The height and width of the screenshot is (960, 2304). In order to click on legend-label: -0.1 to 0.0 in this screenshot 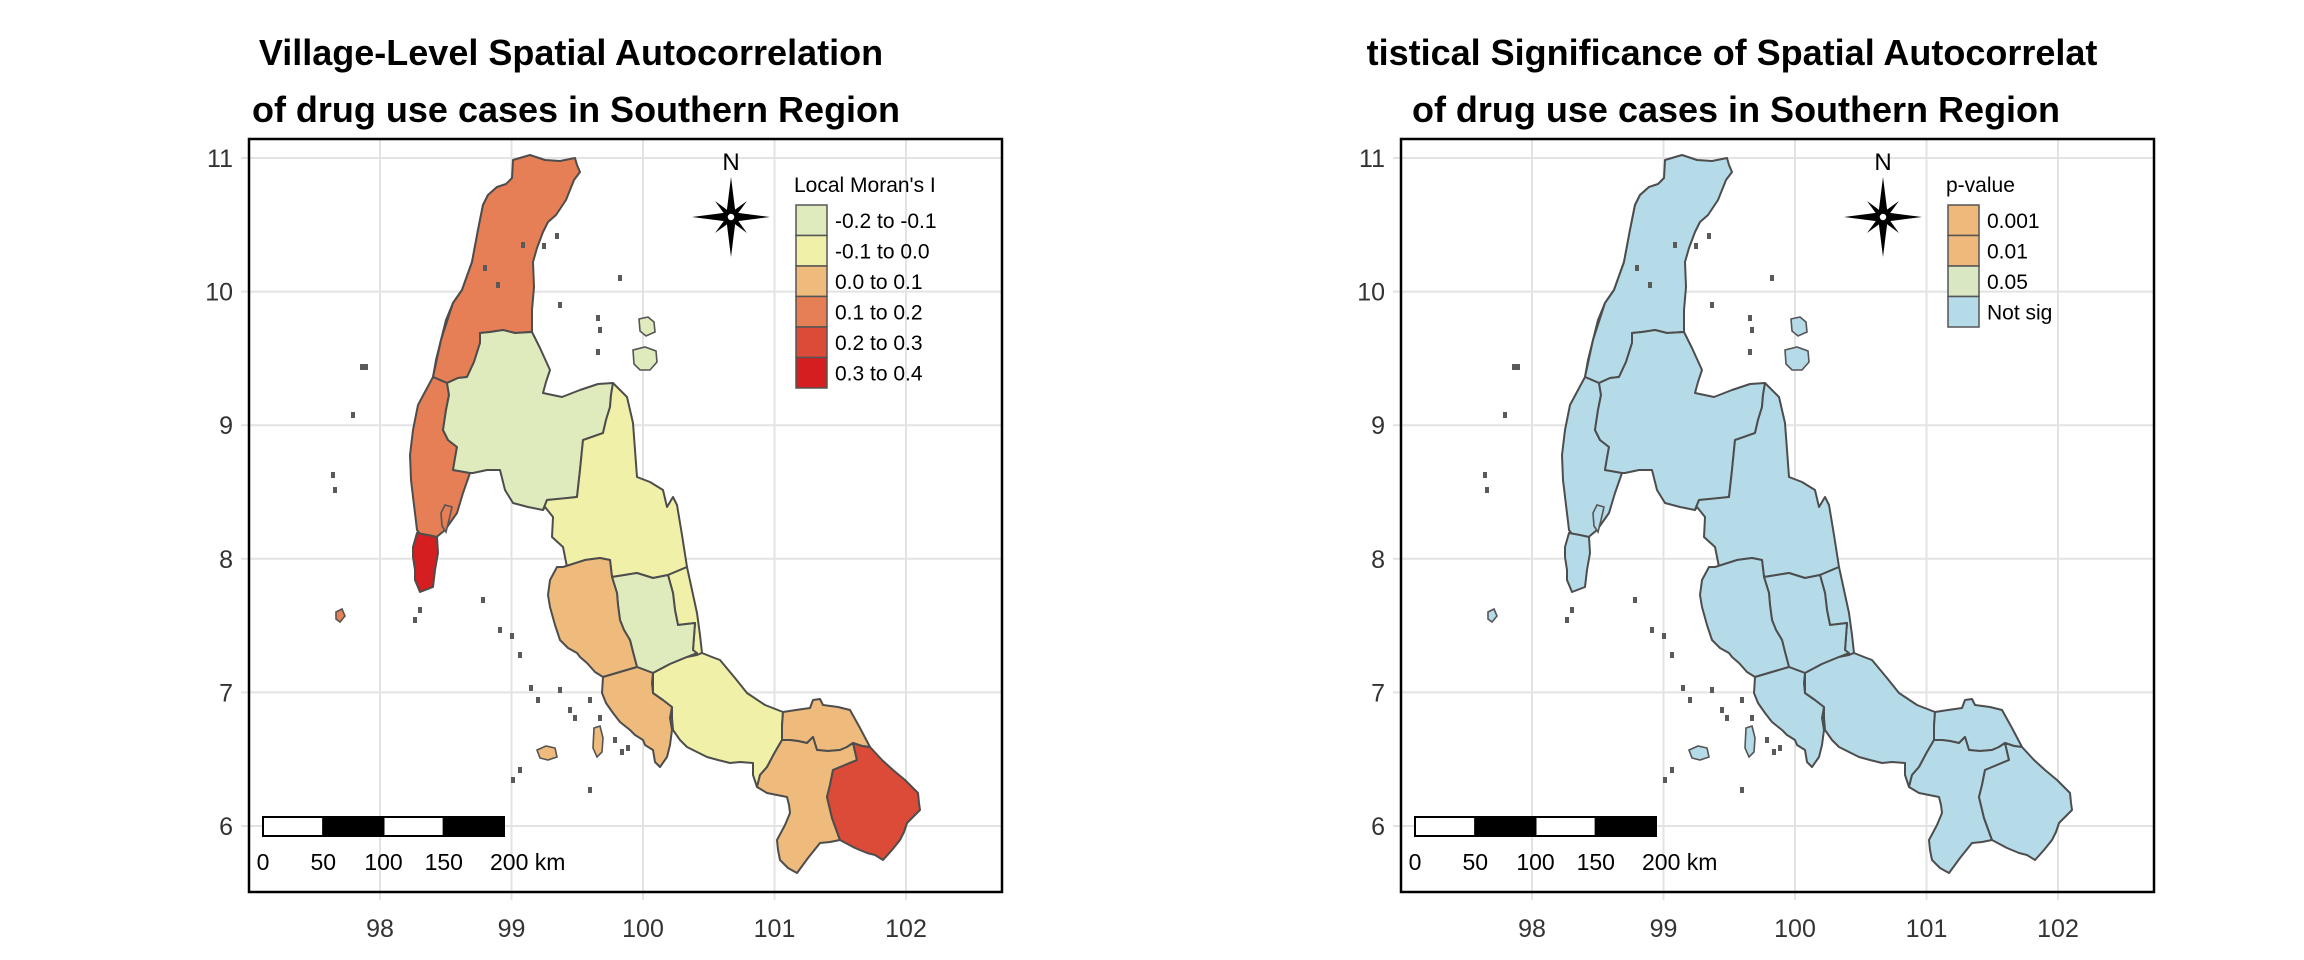, I will do `click(882, 252)`.